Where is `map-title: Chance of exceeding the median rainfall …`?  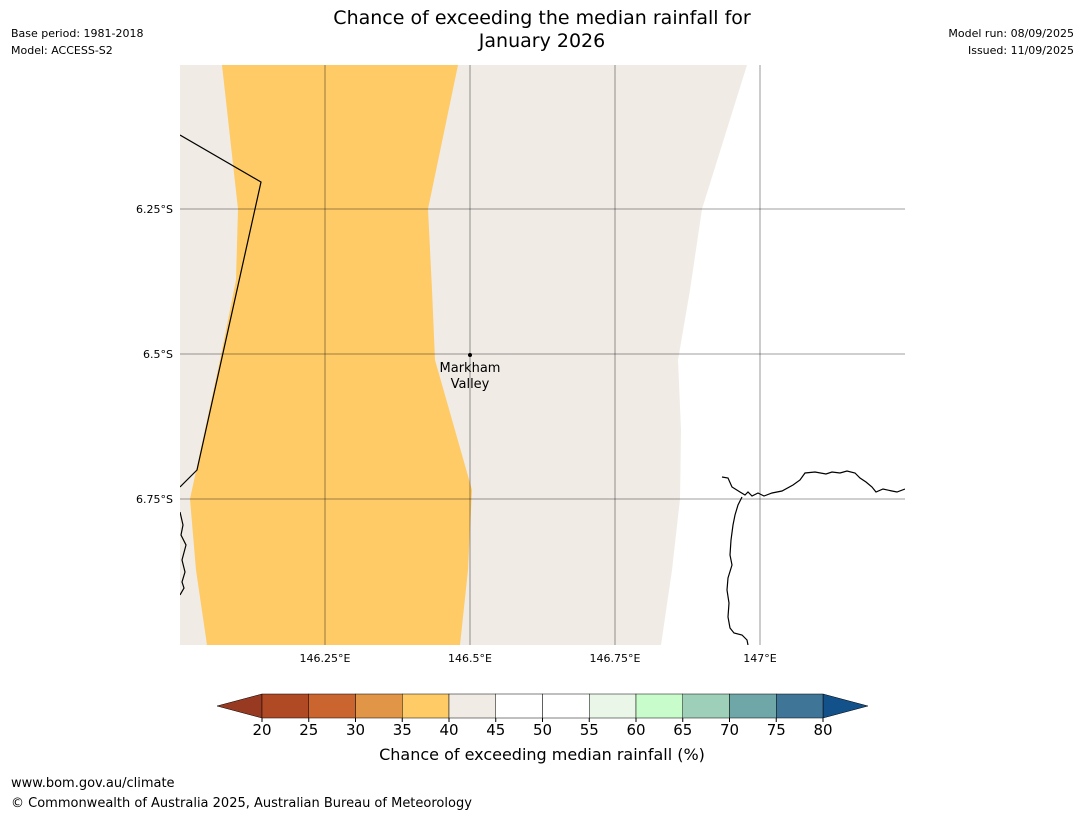
map-title: Chance of exceeding the median rainfall … is located at coordinates (542, 30).